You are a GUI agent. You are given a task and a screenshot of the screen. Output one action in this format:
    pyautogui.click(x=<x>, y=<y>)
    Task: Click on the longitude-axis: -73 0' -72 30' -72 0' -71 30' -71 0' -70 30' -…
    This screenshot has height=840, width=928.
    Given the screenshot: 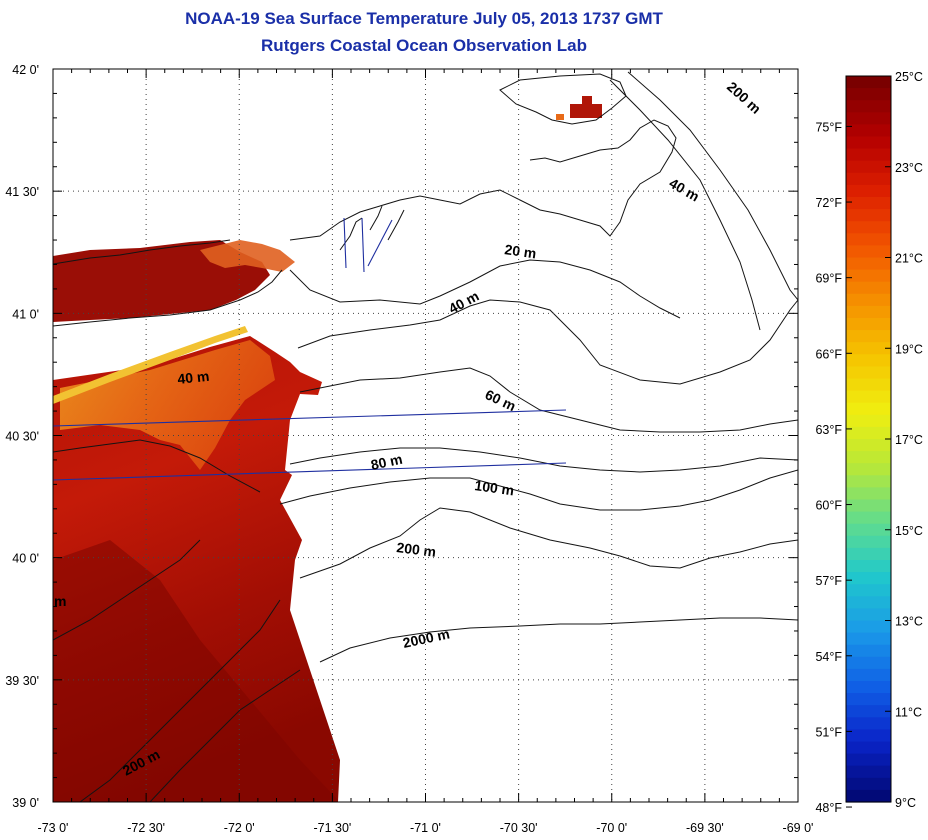 What is the action you would take?
    pyautogui.click(x=426, y=828)
    